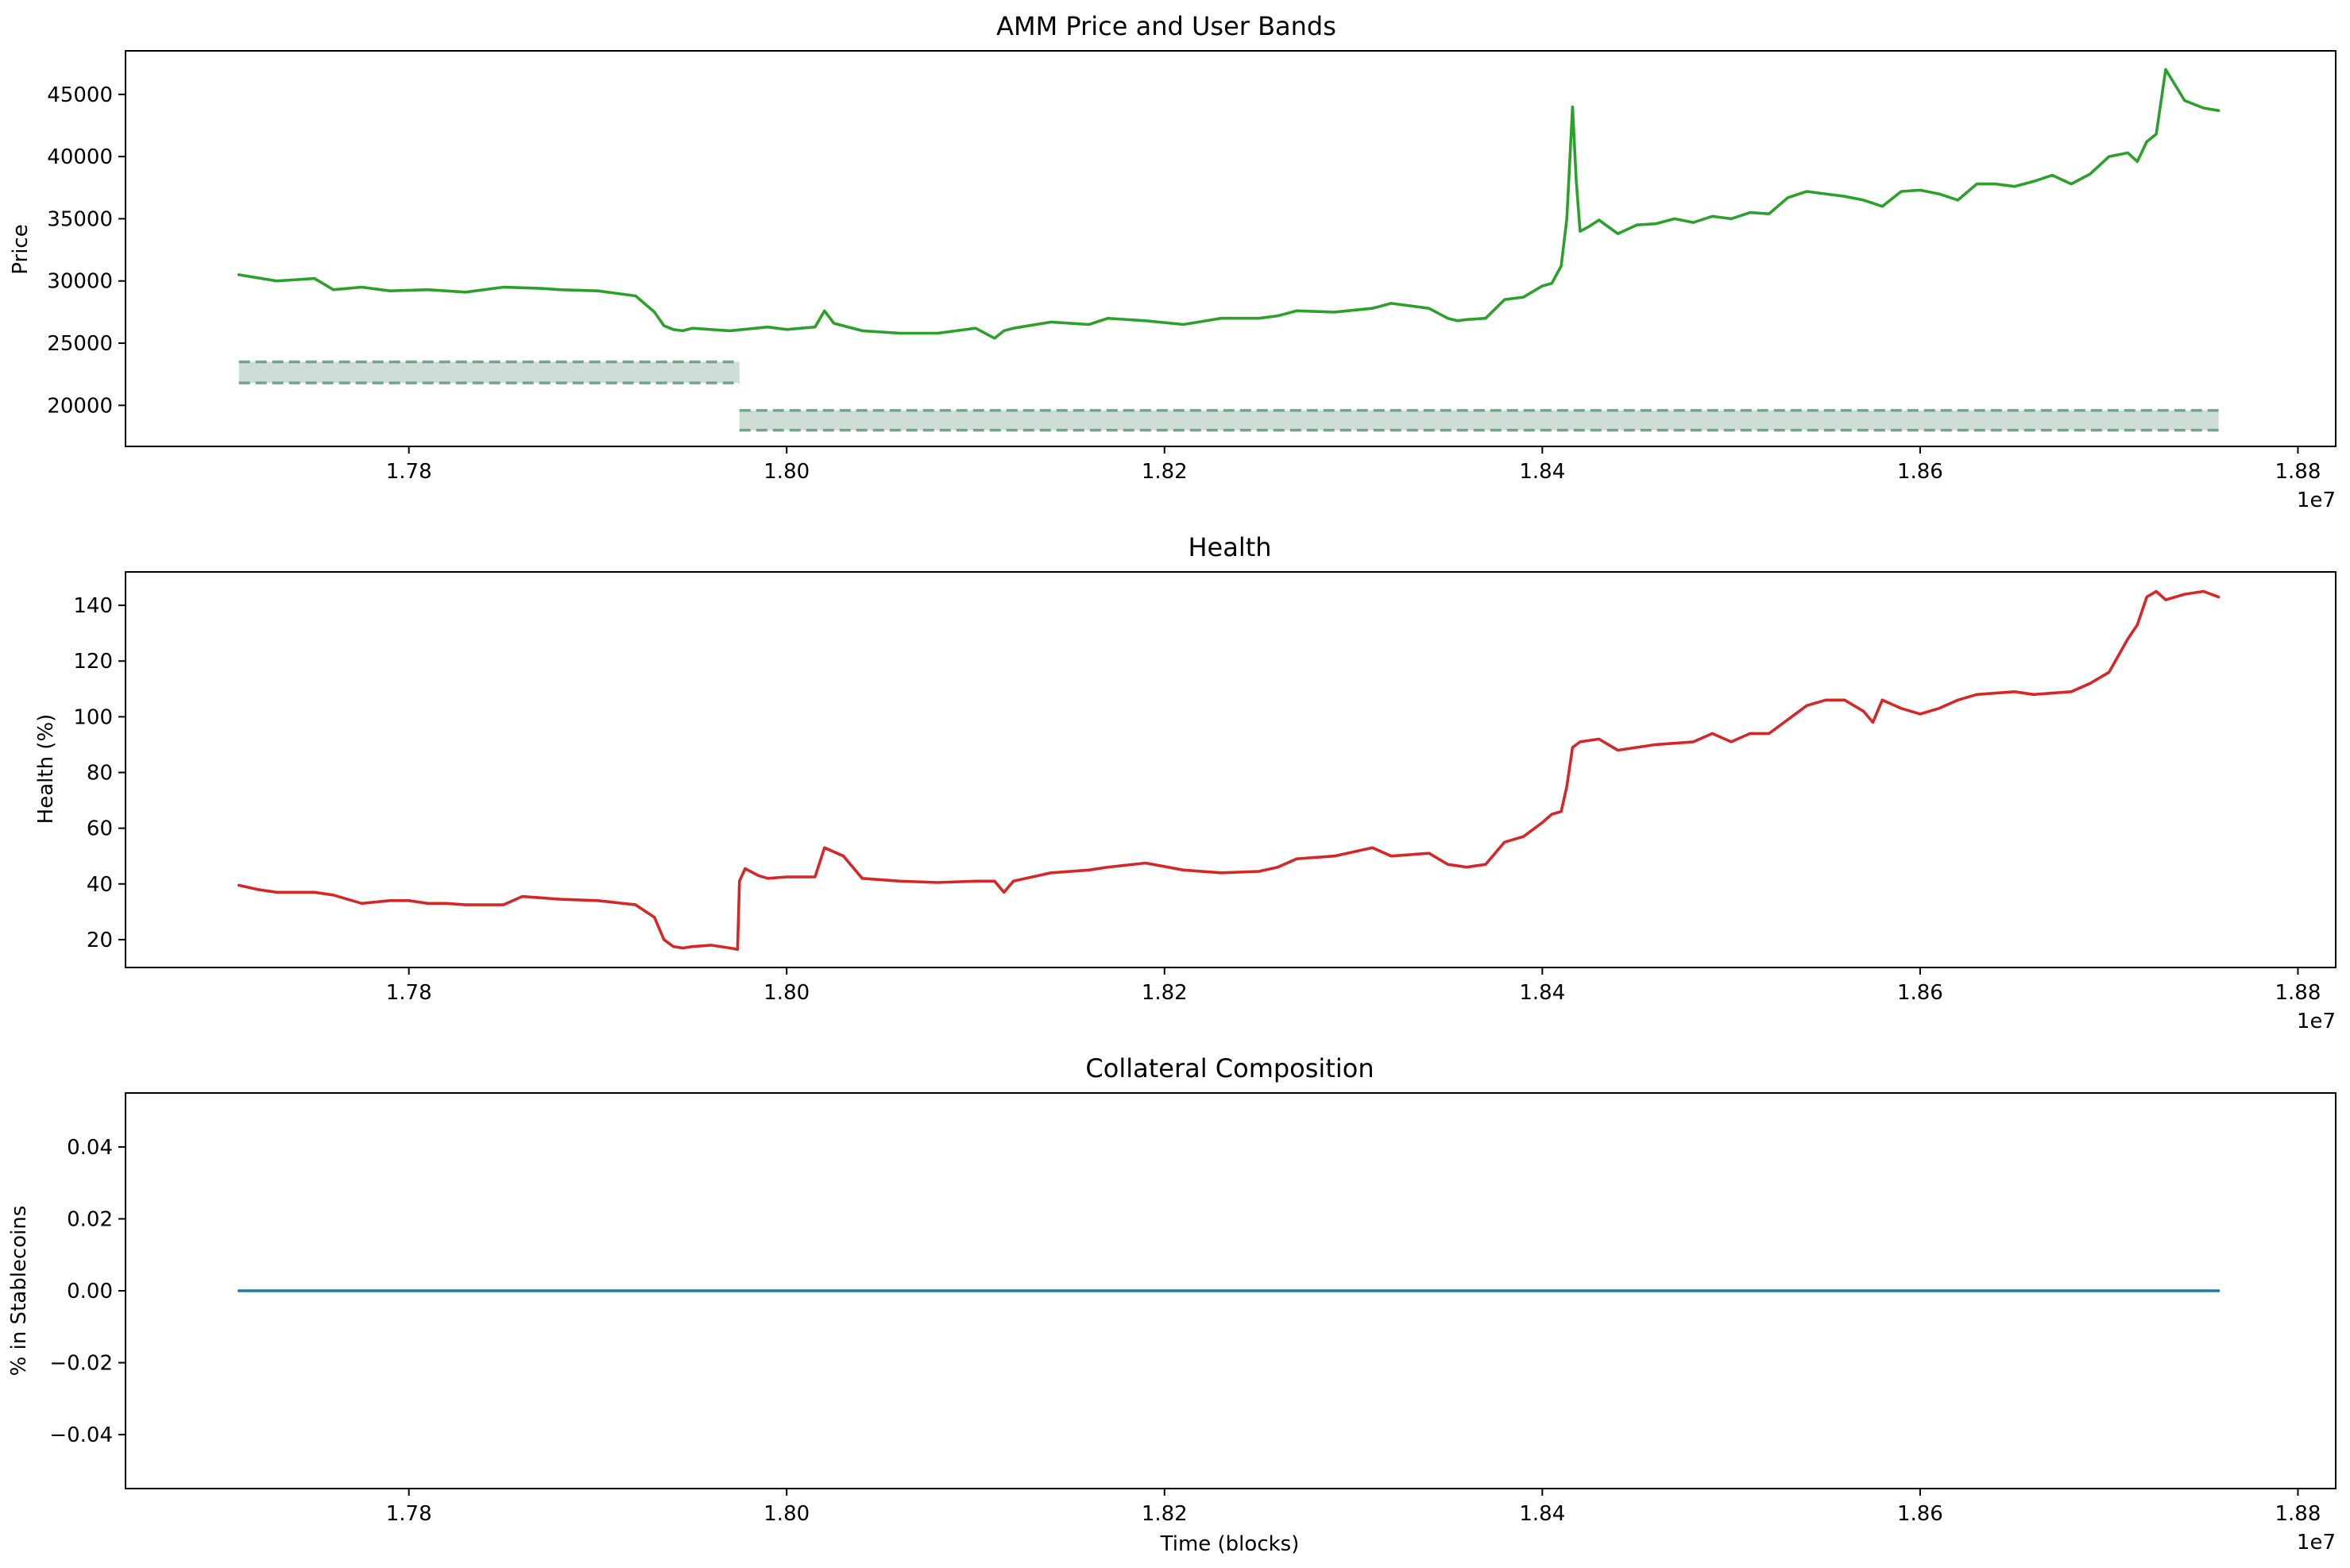  I want to click on health-y-tick-label: 40, so click(100, 885).